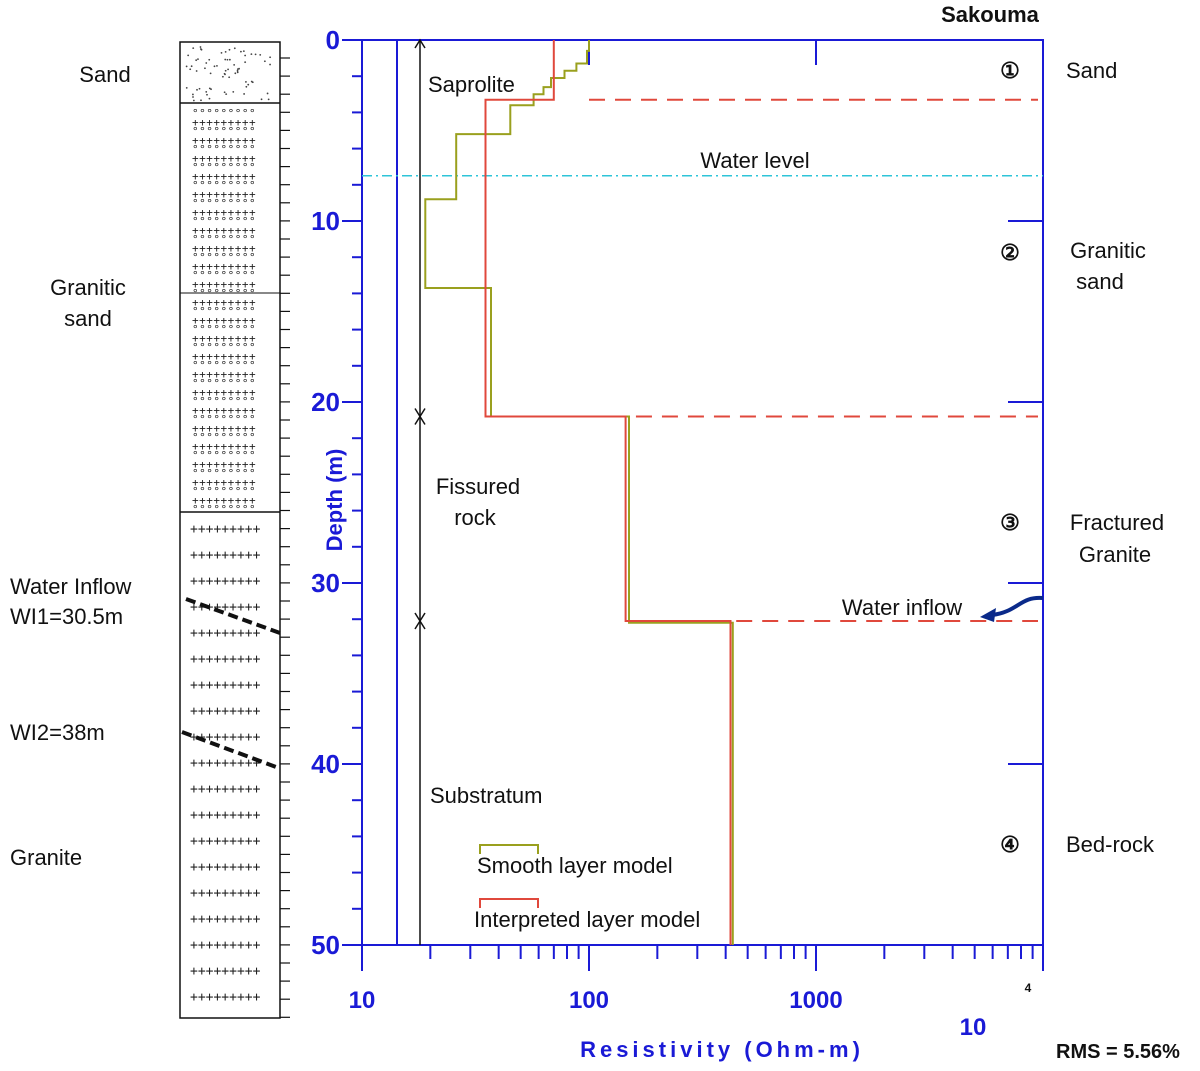  Describe the element at coordinates (575, 865) in the screenshot. I see `legend-label: Smooth layer model` at that location.